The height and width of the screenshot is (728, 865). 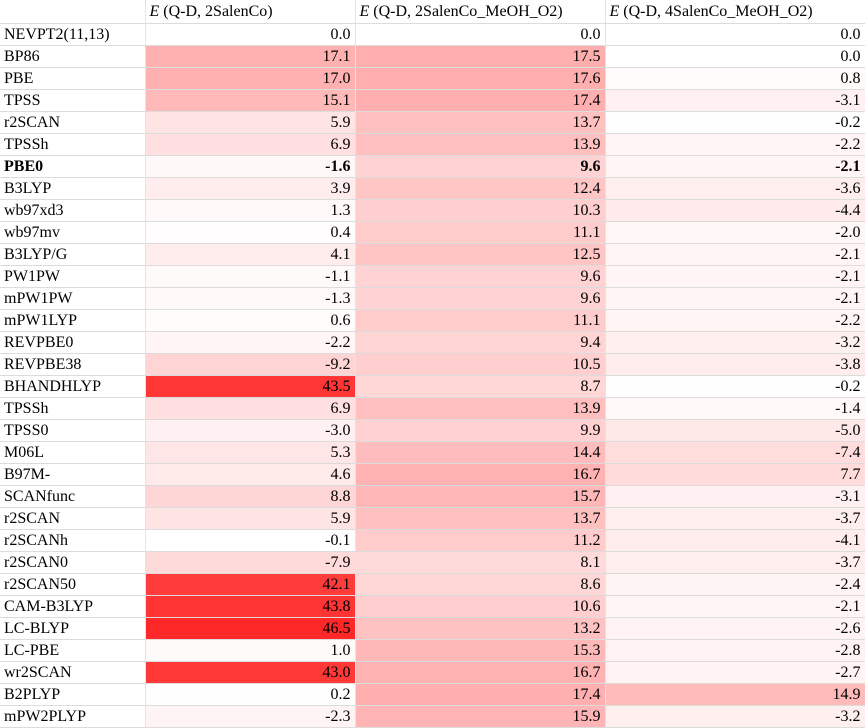 I want to click on row-label: TPSS0, so click(x=73, y=430).